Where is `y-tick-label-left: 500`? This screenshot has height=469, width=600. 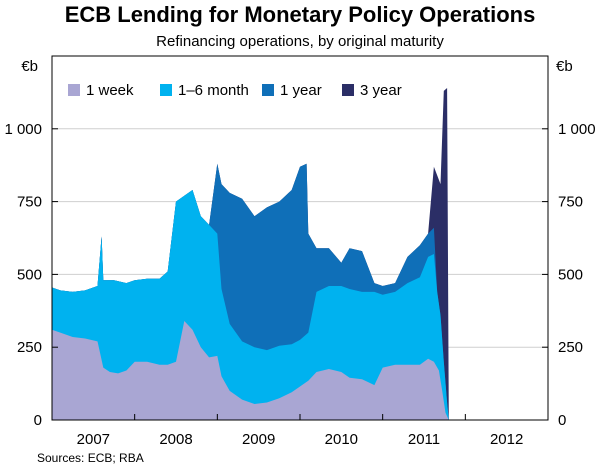 y-tick-label-left: 500 is located at coordinates (29, 274).